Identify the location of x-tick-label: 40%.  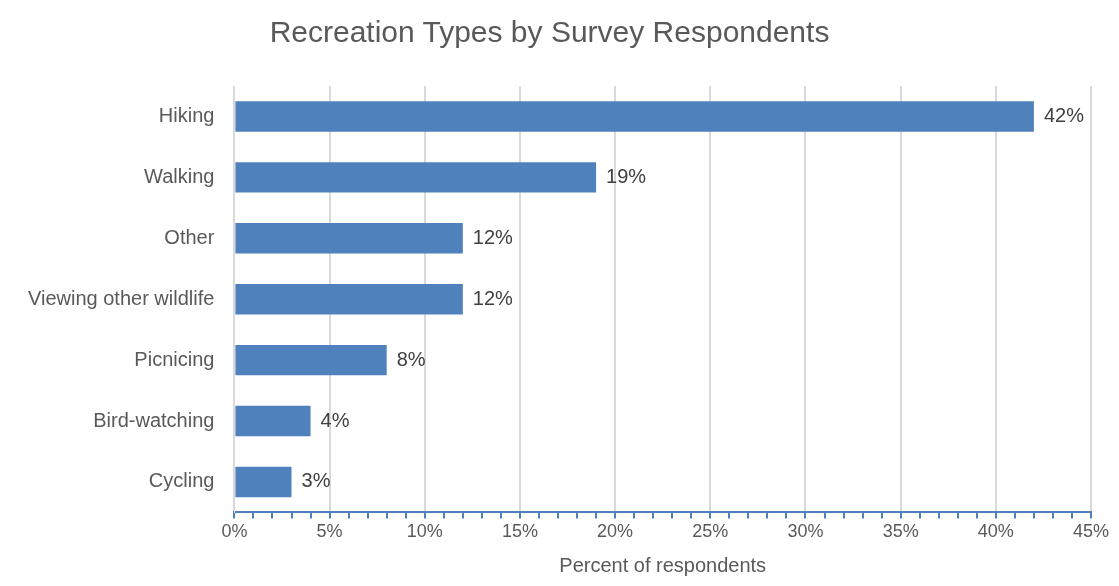
(995, 531).